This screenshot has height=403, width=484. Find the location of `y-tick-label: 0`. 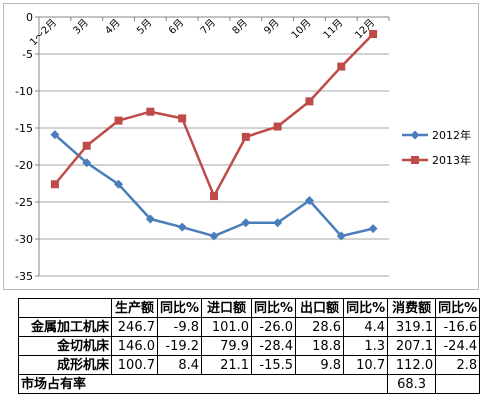

y-tick-label: 0 is located at coordinates (29, 17).